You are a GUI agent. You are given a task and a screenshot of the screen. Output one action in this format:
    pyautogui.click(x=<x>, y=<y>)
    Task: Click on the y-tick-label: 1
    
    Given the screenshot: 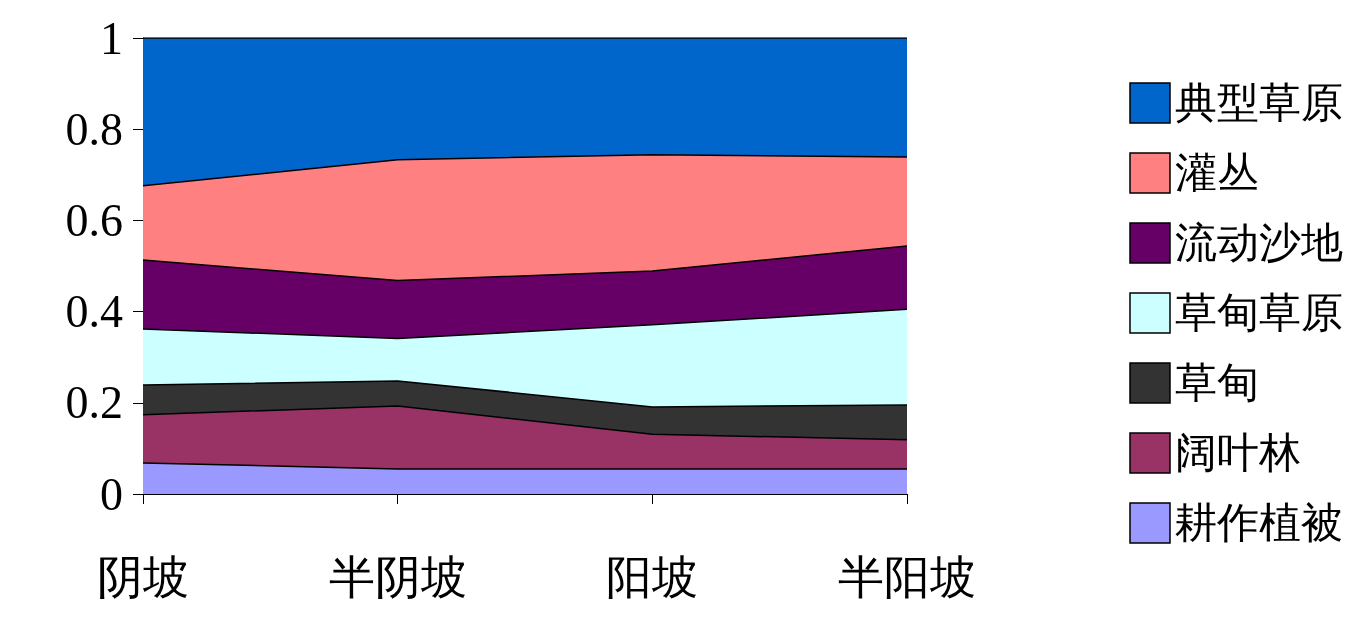 What is the action you would take?
    pyautogui.click(x=111, y=38)
    